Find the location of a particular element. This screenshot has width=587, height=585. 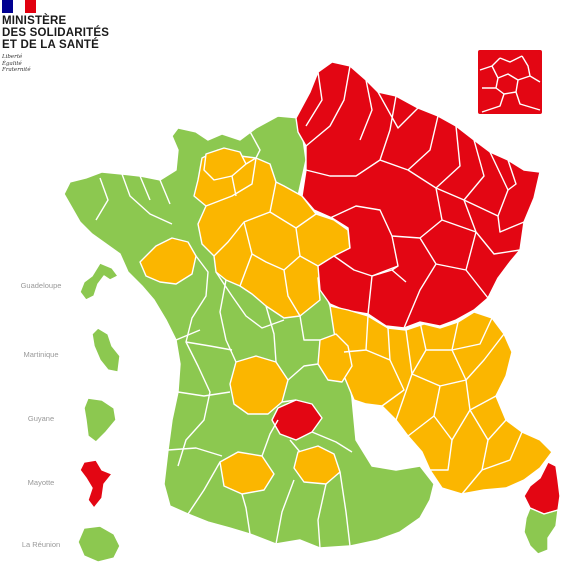

la-reunion-shape is located at coordinates (99, 544).